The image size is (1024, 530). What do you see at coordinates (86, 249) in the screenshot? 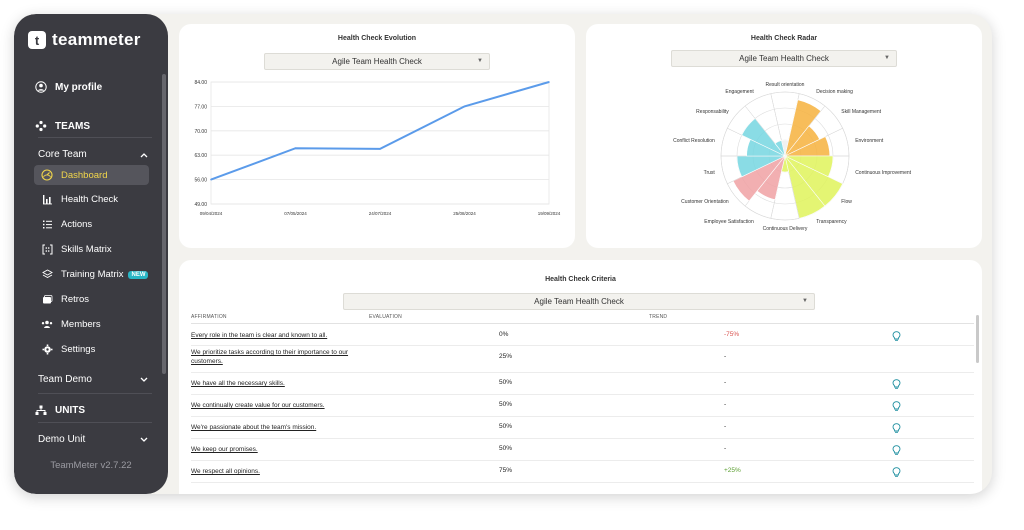
I see `sidebar-item-label: Skills Matrix` at bounding box center [86, 249].